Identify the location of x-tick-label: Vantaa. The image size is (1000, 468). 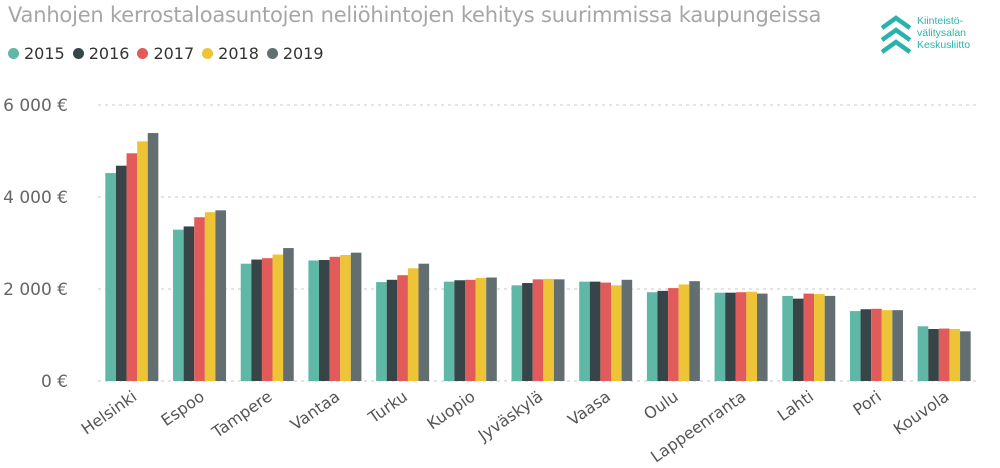
(315, 410).